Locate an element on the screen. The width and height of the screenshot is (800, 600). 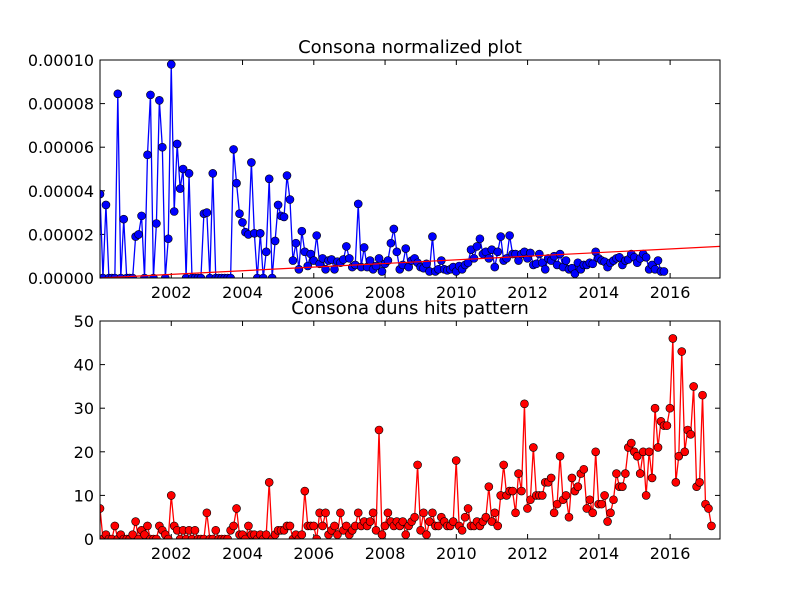
chart-title: Consona normalized plot is located at coordinates (410, 47).